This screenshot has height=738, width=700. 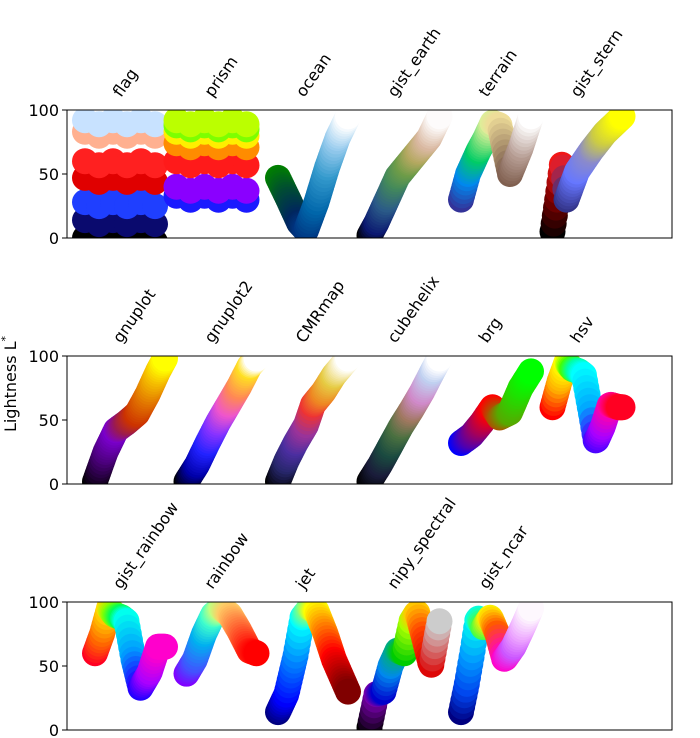 What do you see at coordinates (146, 545) in the screenshot?
I see `colormap-label-gist_rainbow: gist_rainbow` at bounding box center [146, 545].